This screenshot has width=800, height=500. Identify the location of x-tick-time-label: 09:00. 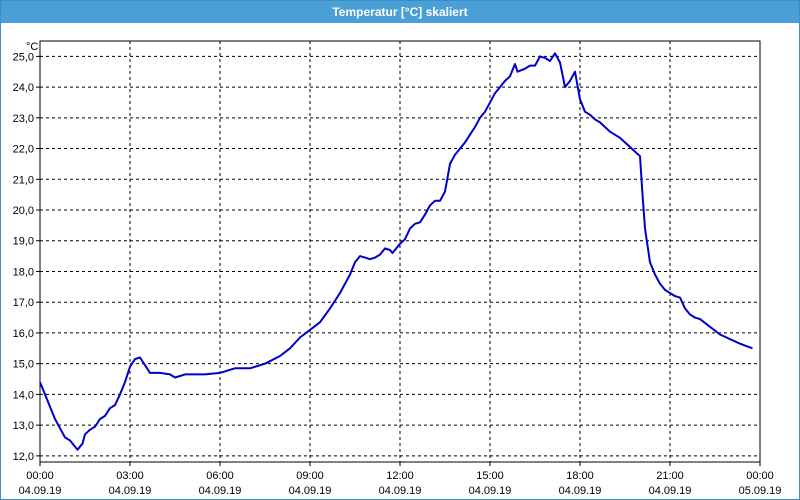
(310, 476).